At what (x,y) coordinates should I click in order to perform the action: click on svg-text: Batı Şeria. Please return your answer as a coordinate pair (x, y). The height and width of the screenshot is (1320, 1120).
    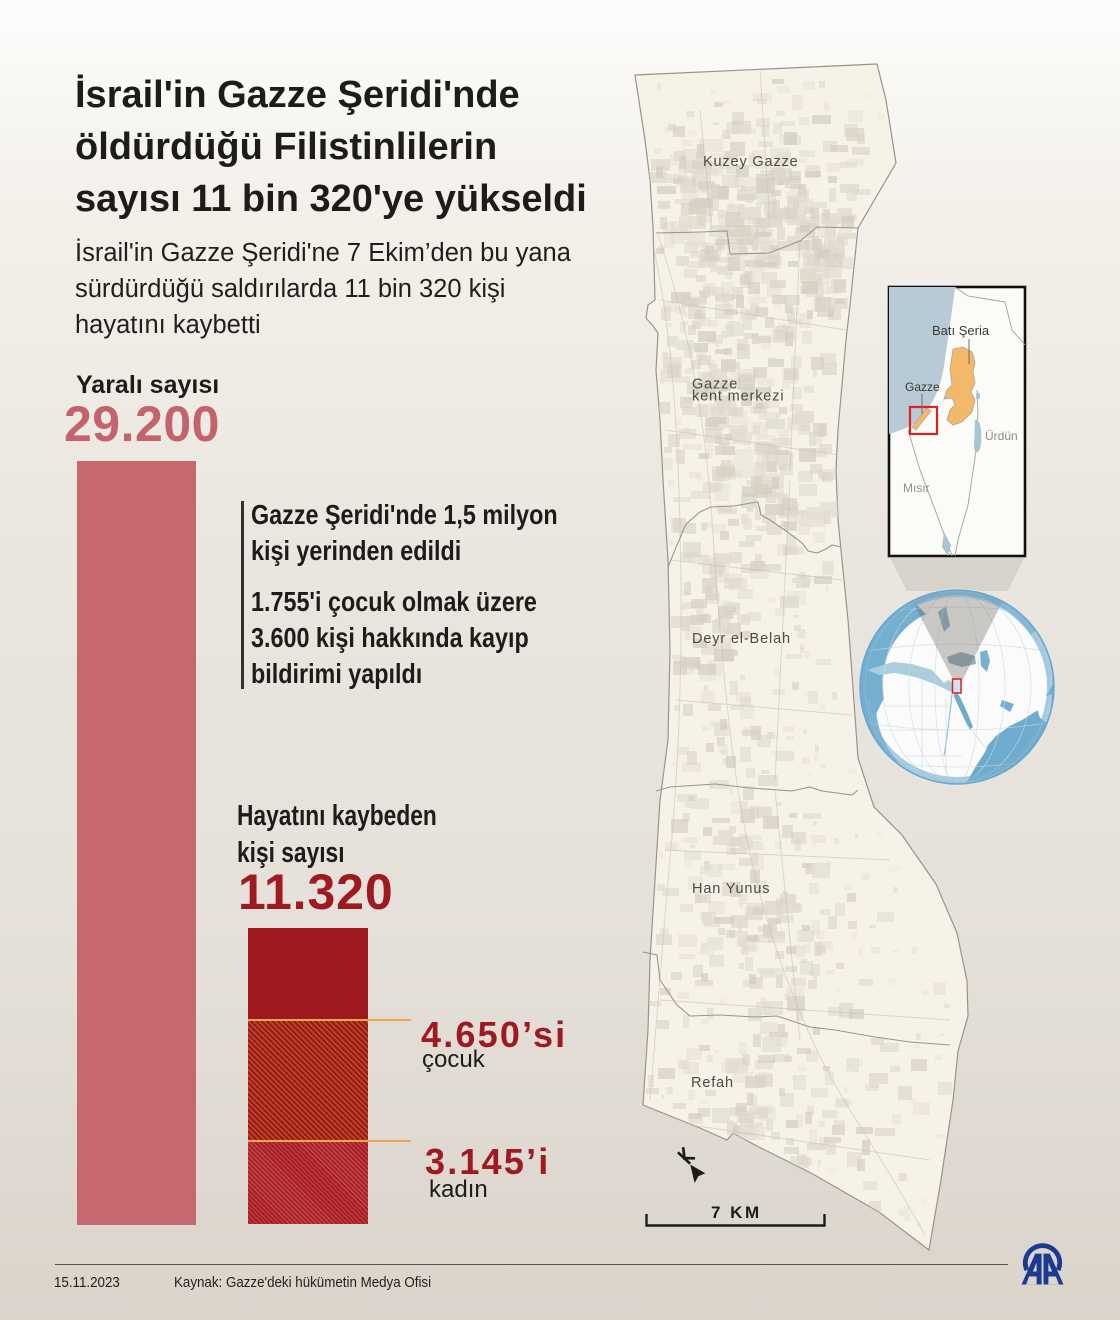
    Looking at the image, I should click on (961, 330).